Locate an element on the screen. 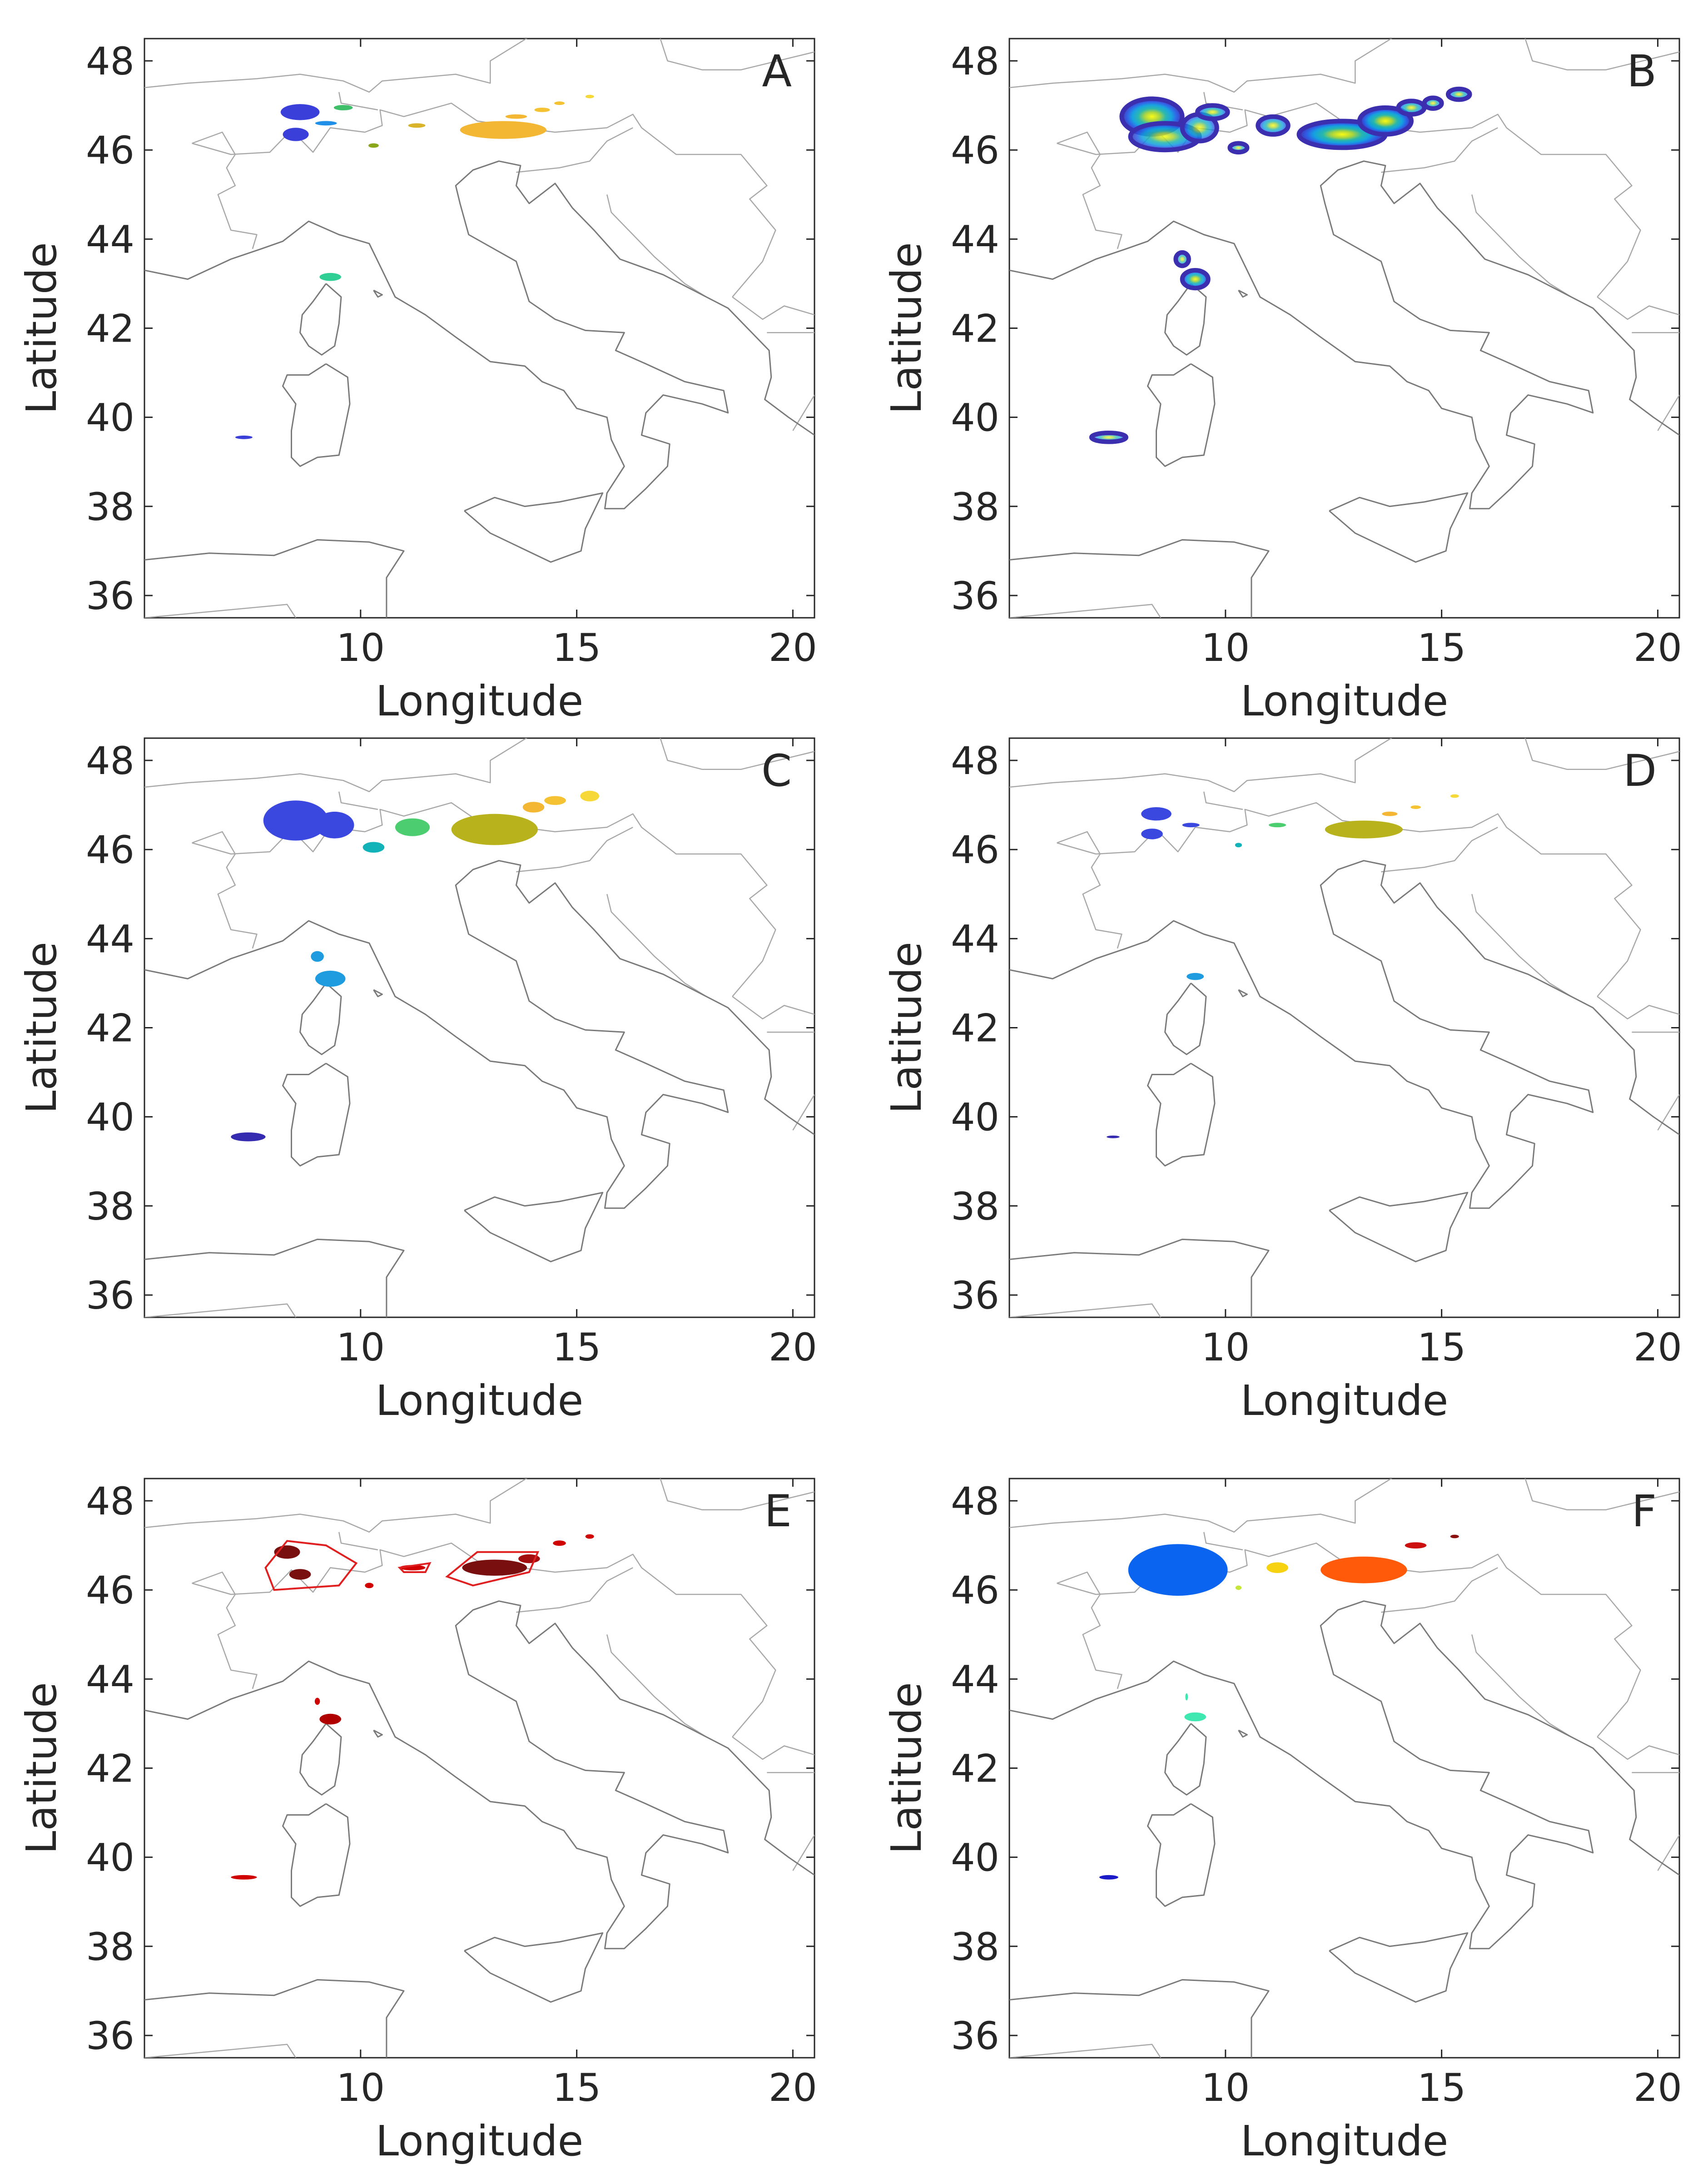  x-axis-label: Longitude is located at coordinates (1345, 2141).